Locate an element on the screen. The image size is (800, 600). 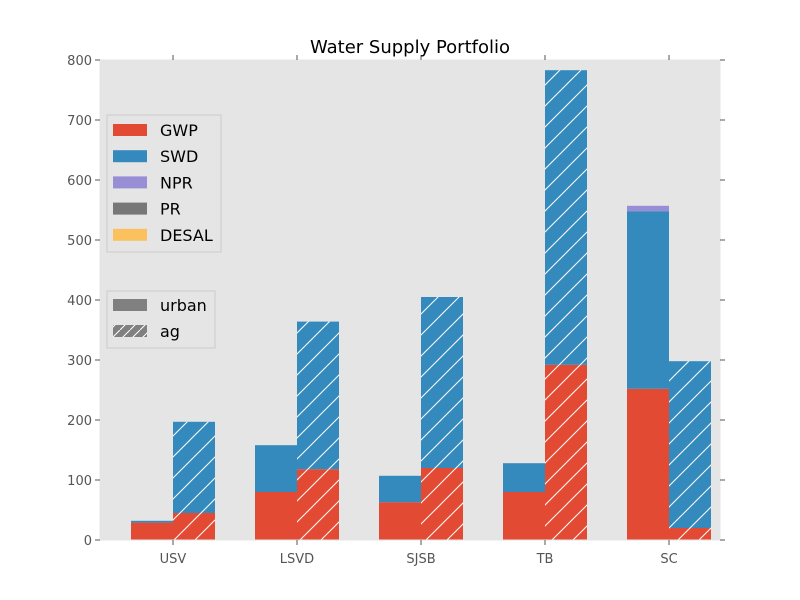
bar-sc-urban-gwp is located at coordinates (648, 464).